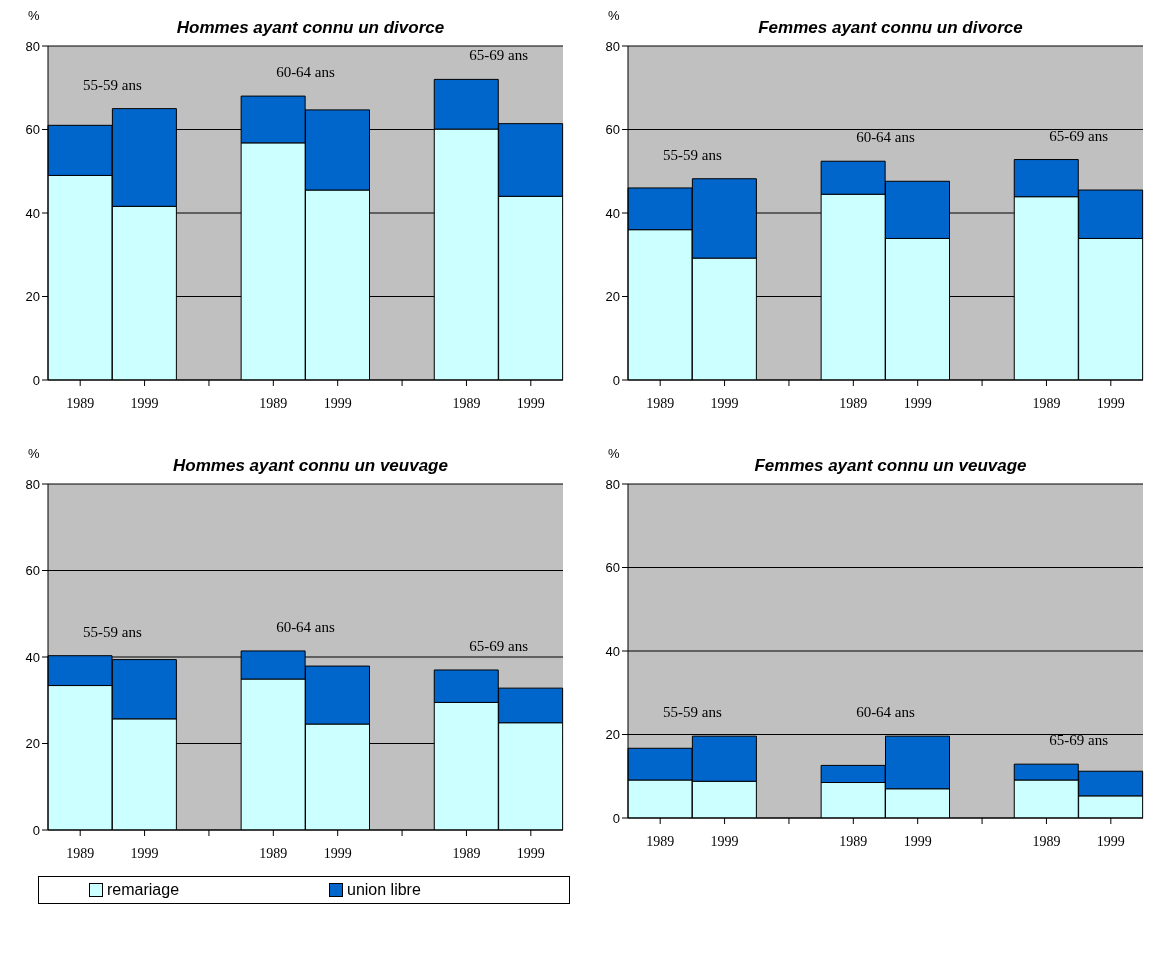  Describe the element at coordinates (310, 465) in the screenshot. I see `chart-title: Hommes ayant connu un veuvage` at that location.